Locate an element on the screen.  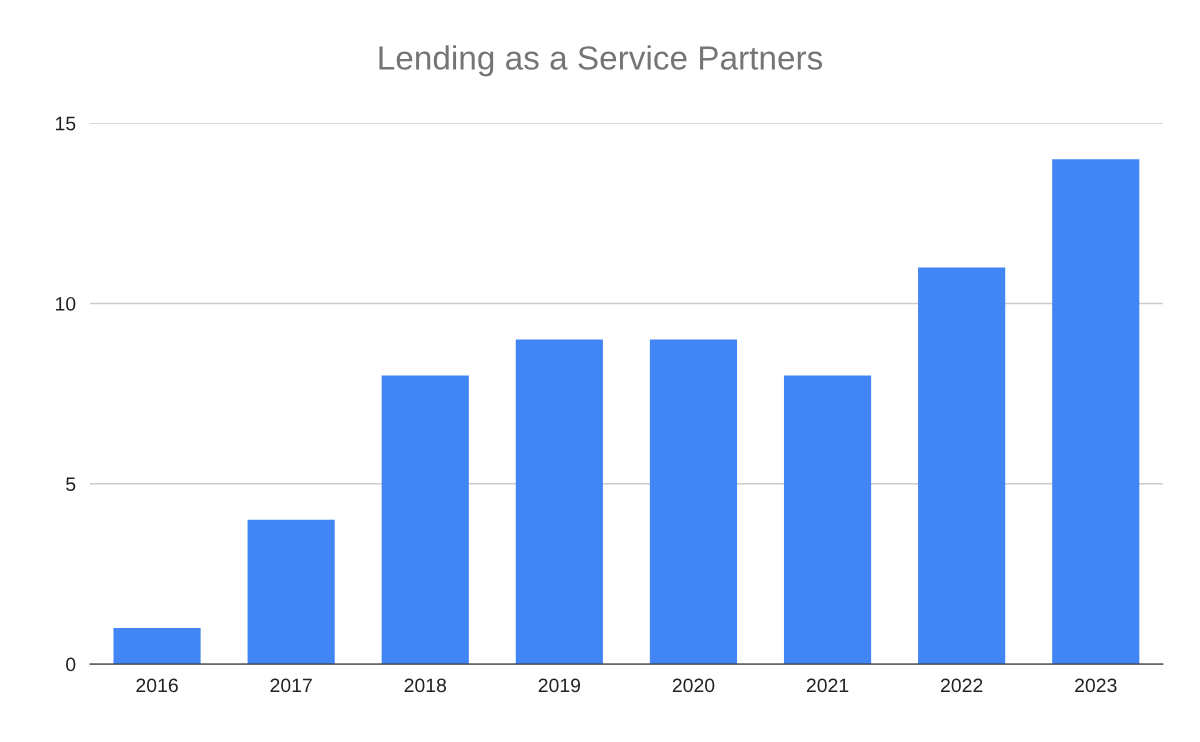
y-tick-label: 5 is located at coordinates (71, 484).